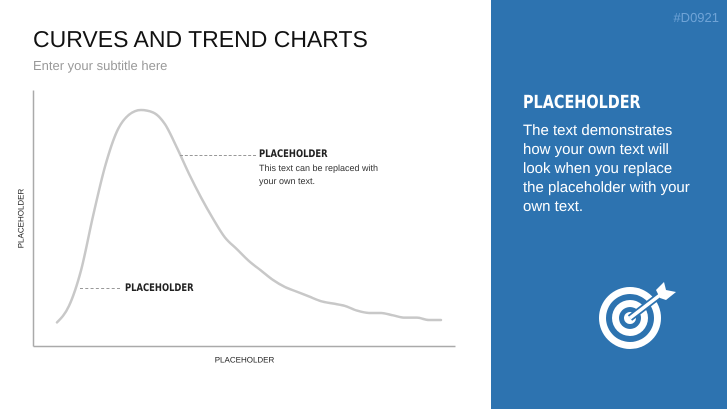  Describe the element at coordinates (200, 39) in the screenshot. I see `chart-title: CURVES AND TREND CHARTS` at that location.